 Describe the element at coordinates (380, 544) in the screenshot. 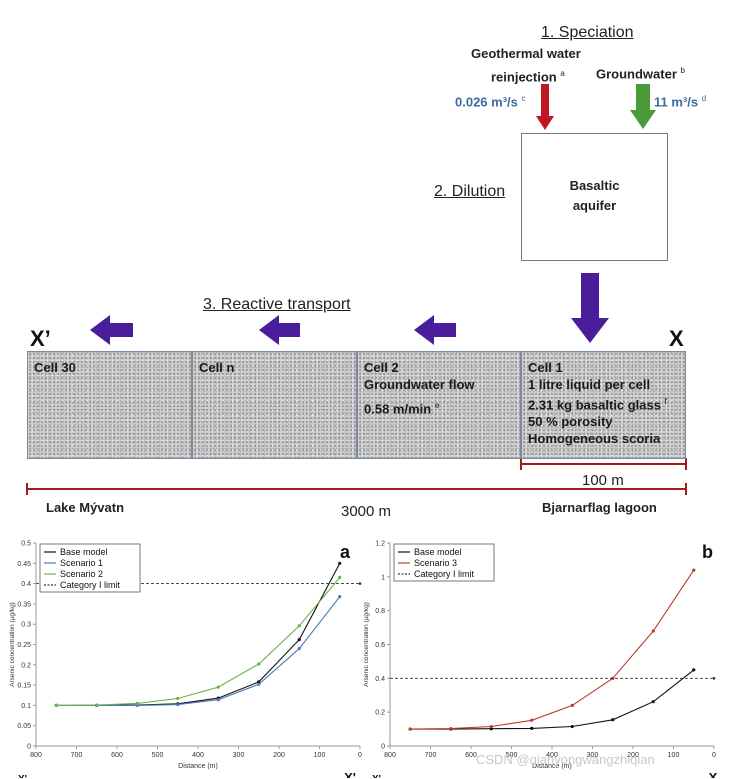

I see `y-tick-label: 1.2` at that location.